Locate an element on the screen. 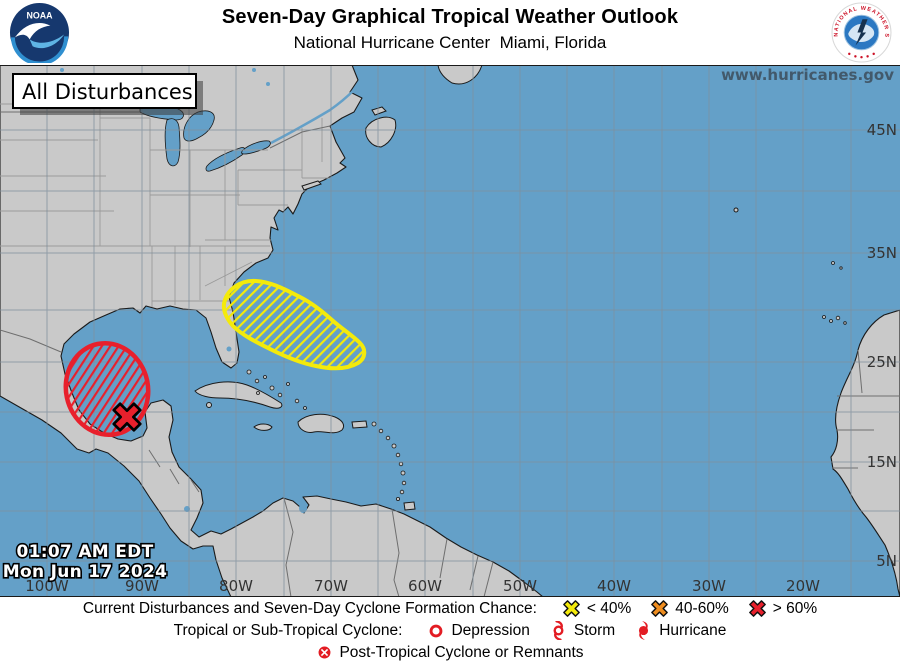 Image resolution: width=900 pixels, height=665 pixels. lon-label: 80W is located at coordinates (236, 586).